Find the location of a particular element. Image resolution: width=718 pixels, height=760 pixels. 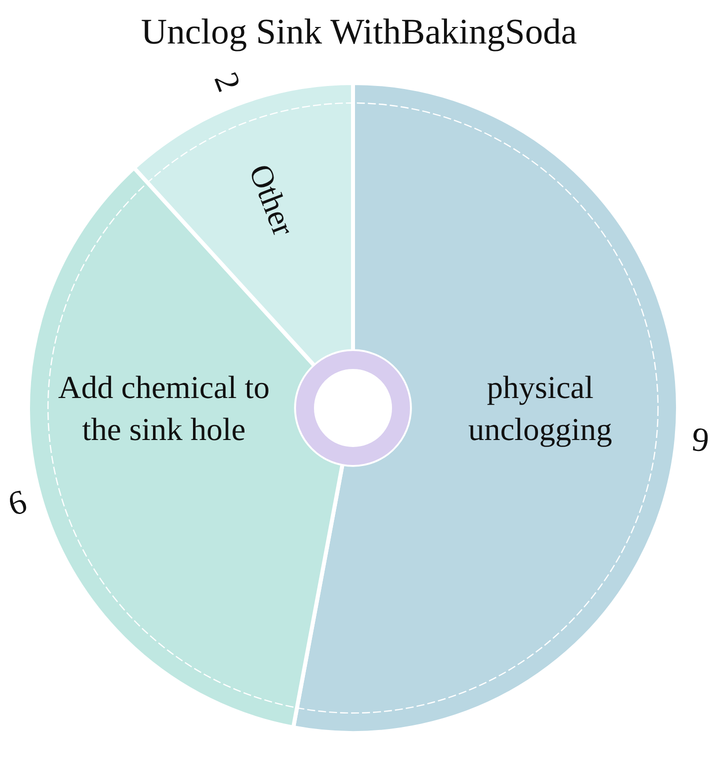

slice-label: Add chemical to the sink hole is located at coordinates (164, 408).